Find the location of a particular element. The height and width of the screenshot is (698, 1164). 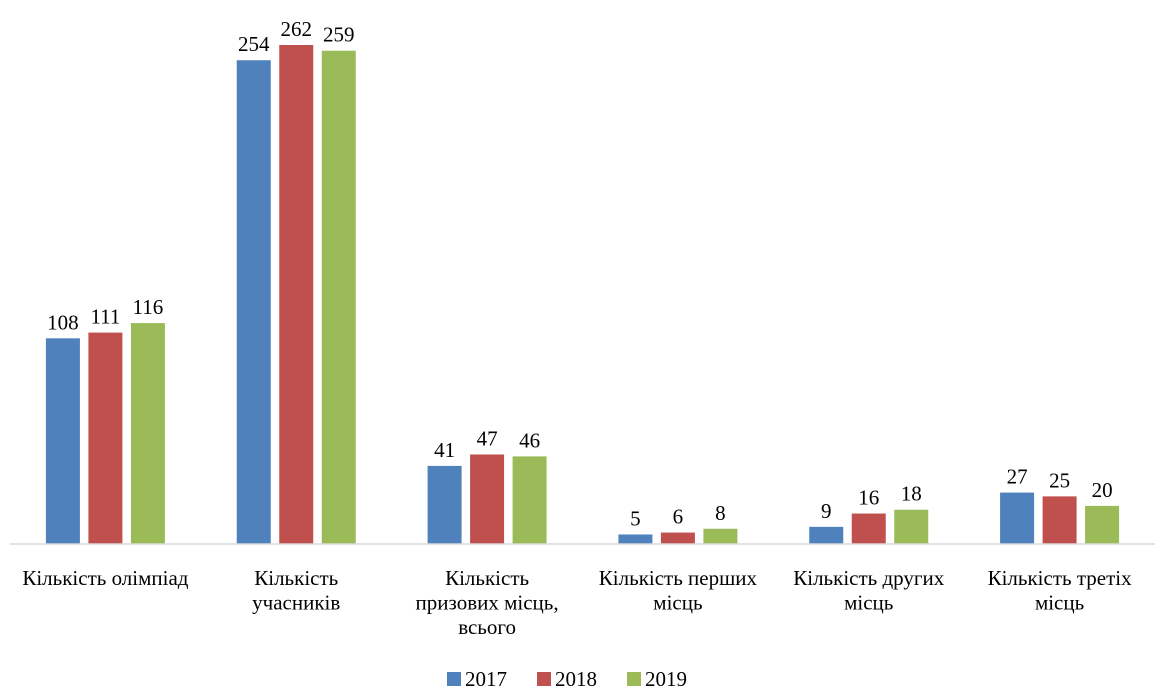

category-label-line: Кількість других is located at coordinates (869, 578).